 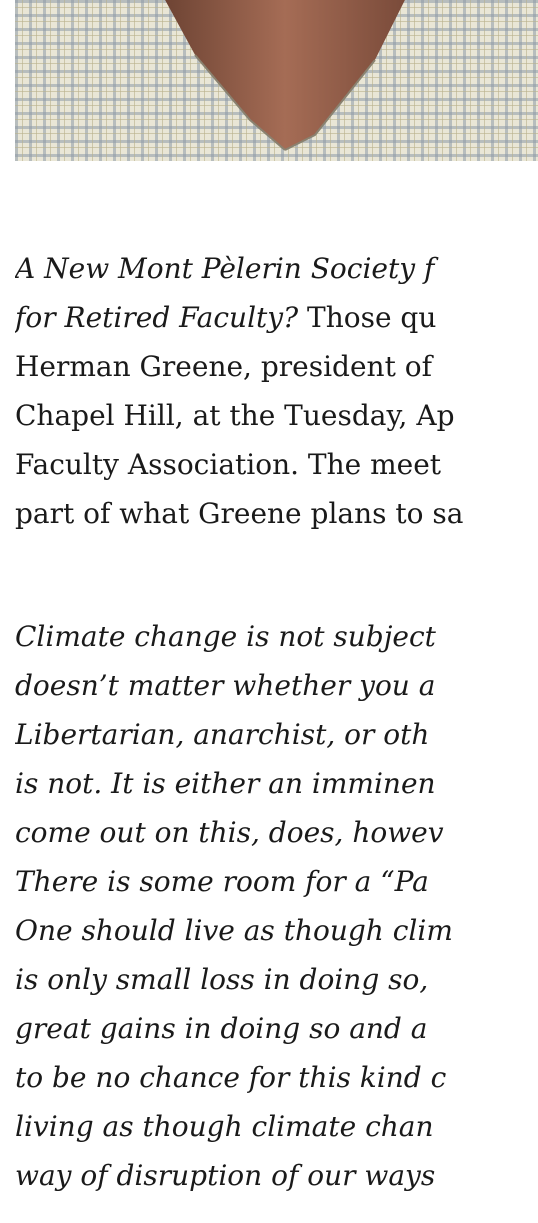 What do you see at coordinates (223, 366) in the screenshot?
I see `intro-line: Herman Greene, president of` at bounding box center [223, 366].